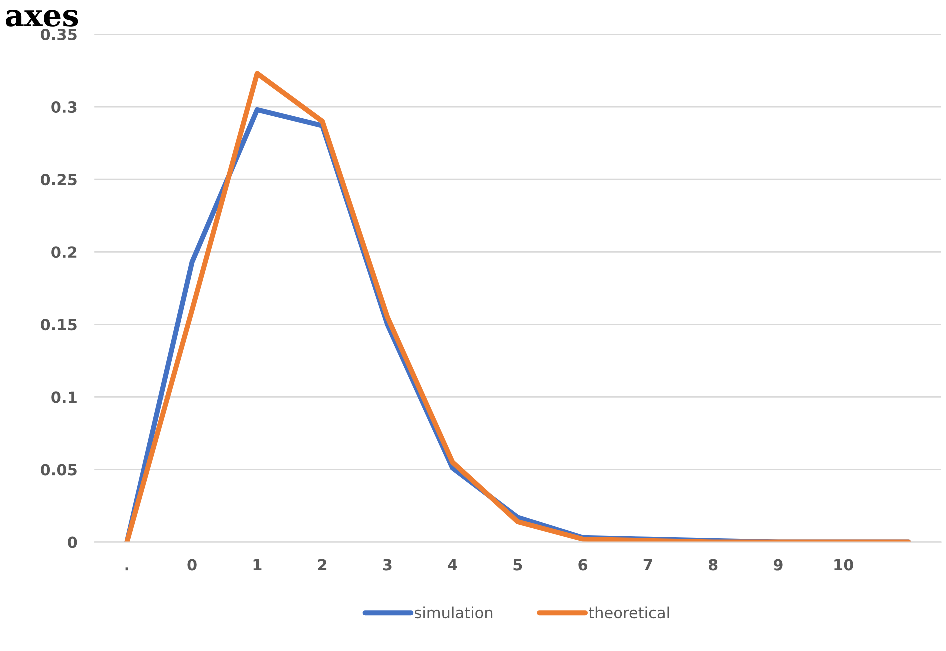  I want to click on x-tick-label: 0, so click(192, 565).